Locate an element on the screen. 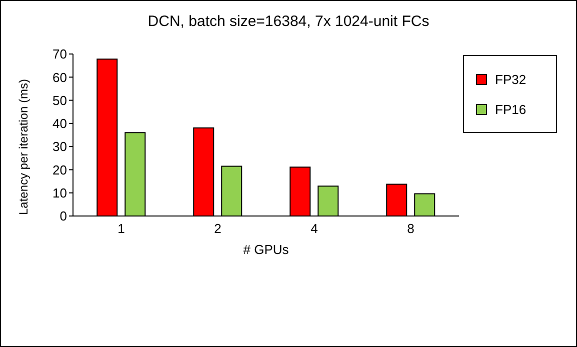 This screenshot has height=347, width=577. x-axis-title: # GPUs is located at coordinates (266, 249).